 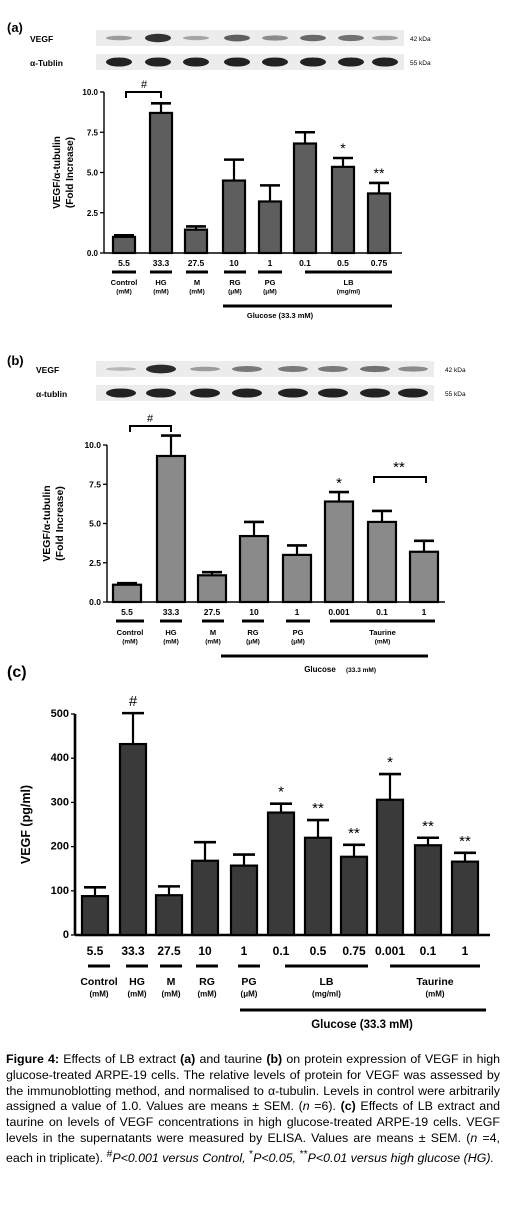 What do you see at coordinates (57, 172) in the screenshot?
I see `y-axis-label: VEGF/α-tubulin` at bounding box center [57, 172].